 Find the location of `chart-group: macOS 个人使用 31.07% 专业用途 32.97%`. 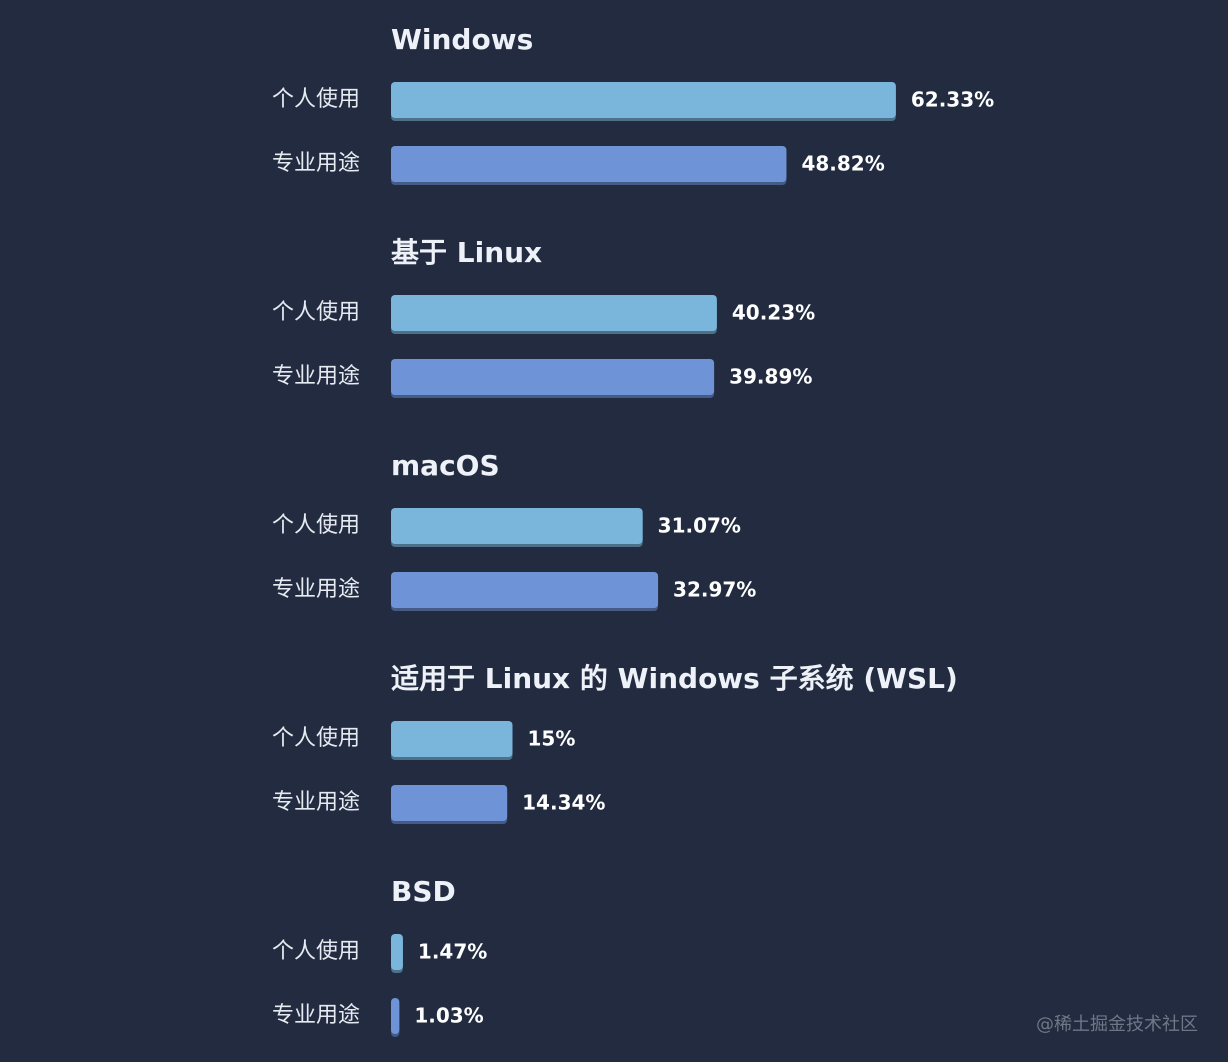

chart-group: macOS 个人使用 31.07% 专业用途 32.97% is located at coordinates (514, 530).